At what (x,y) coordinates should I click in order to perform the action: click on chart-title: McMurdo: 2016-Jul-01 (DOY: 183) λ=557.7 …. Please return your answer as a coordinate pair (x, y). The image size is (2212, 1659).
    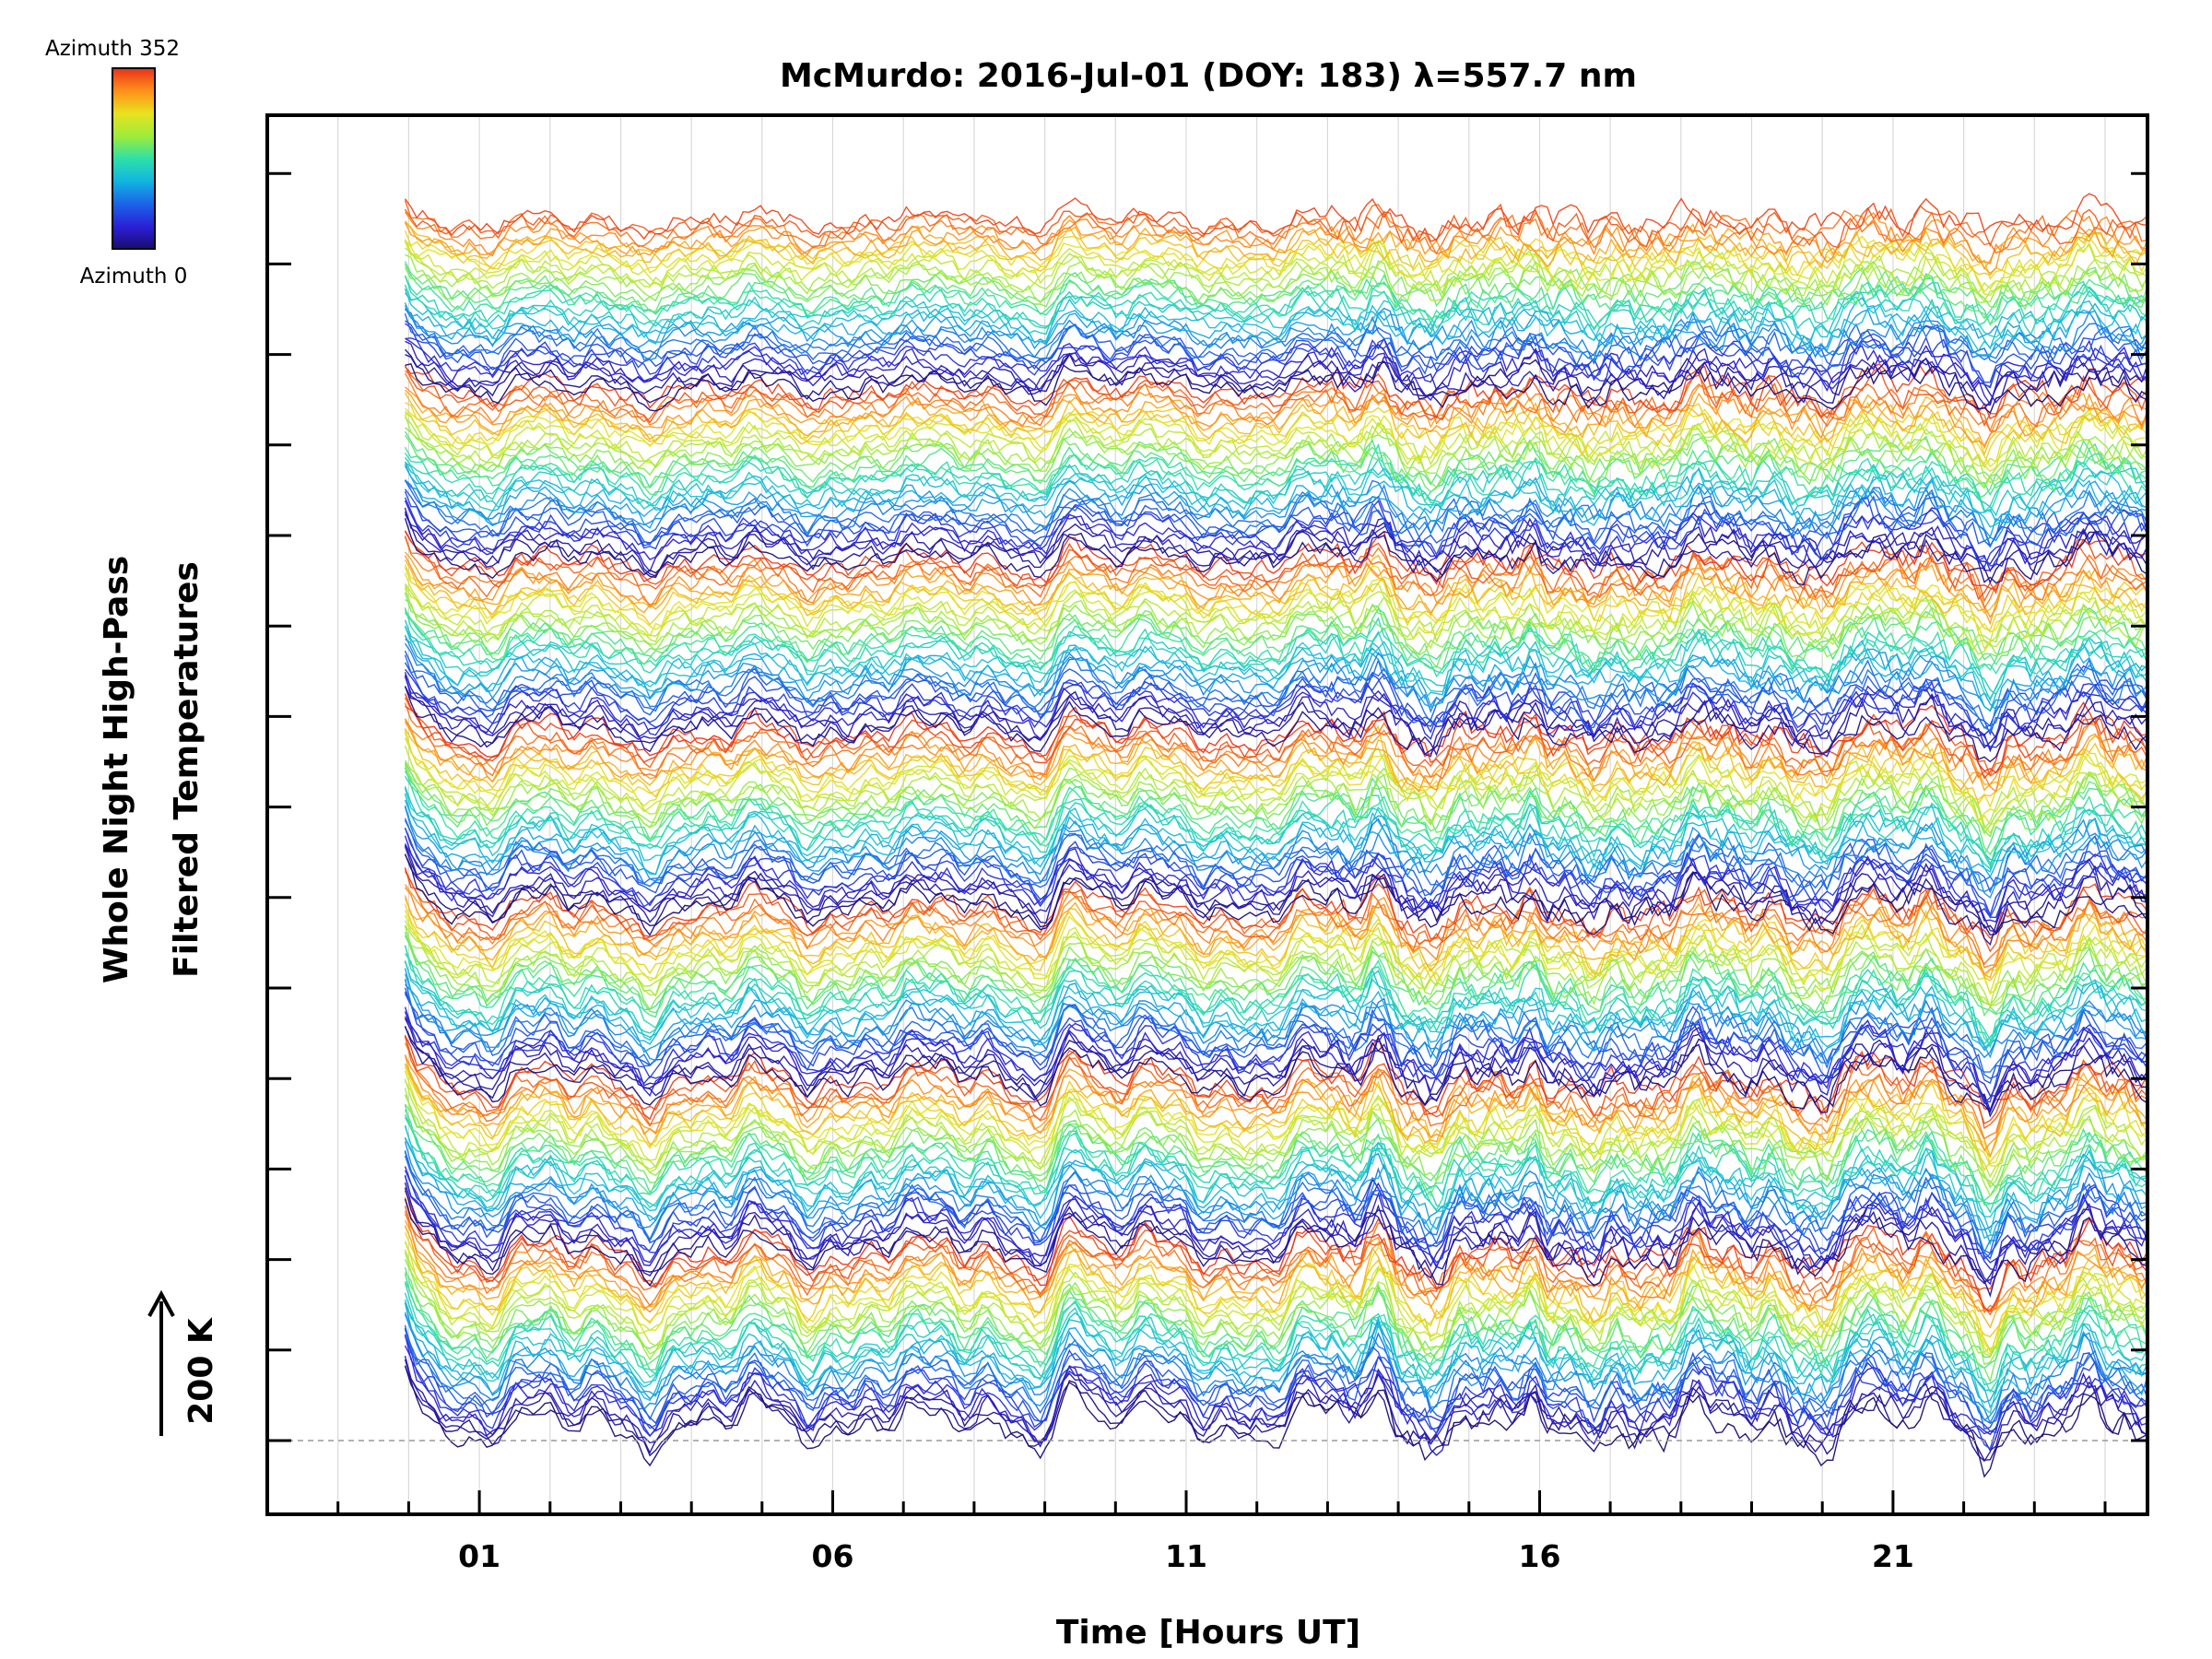
    Looking at the image, I should click on (1208, 76).